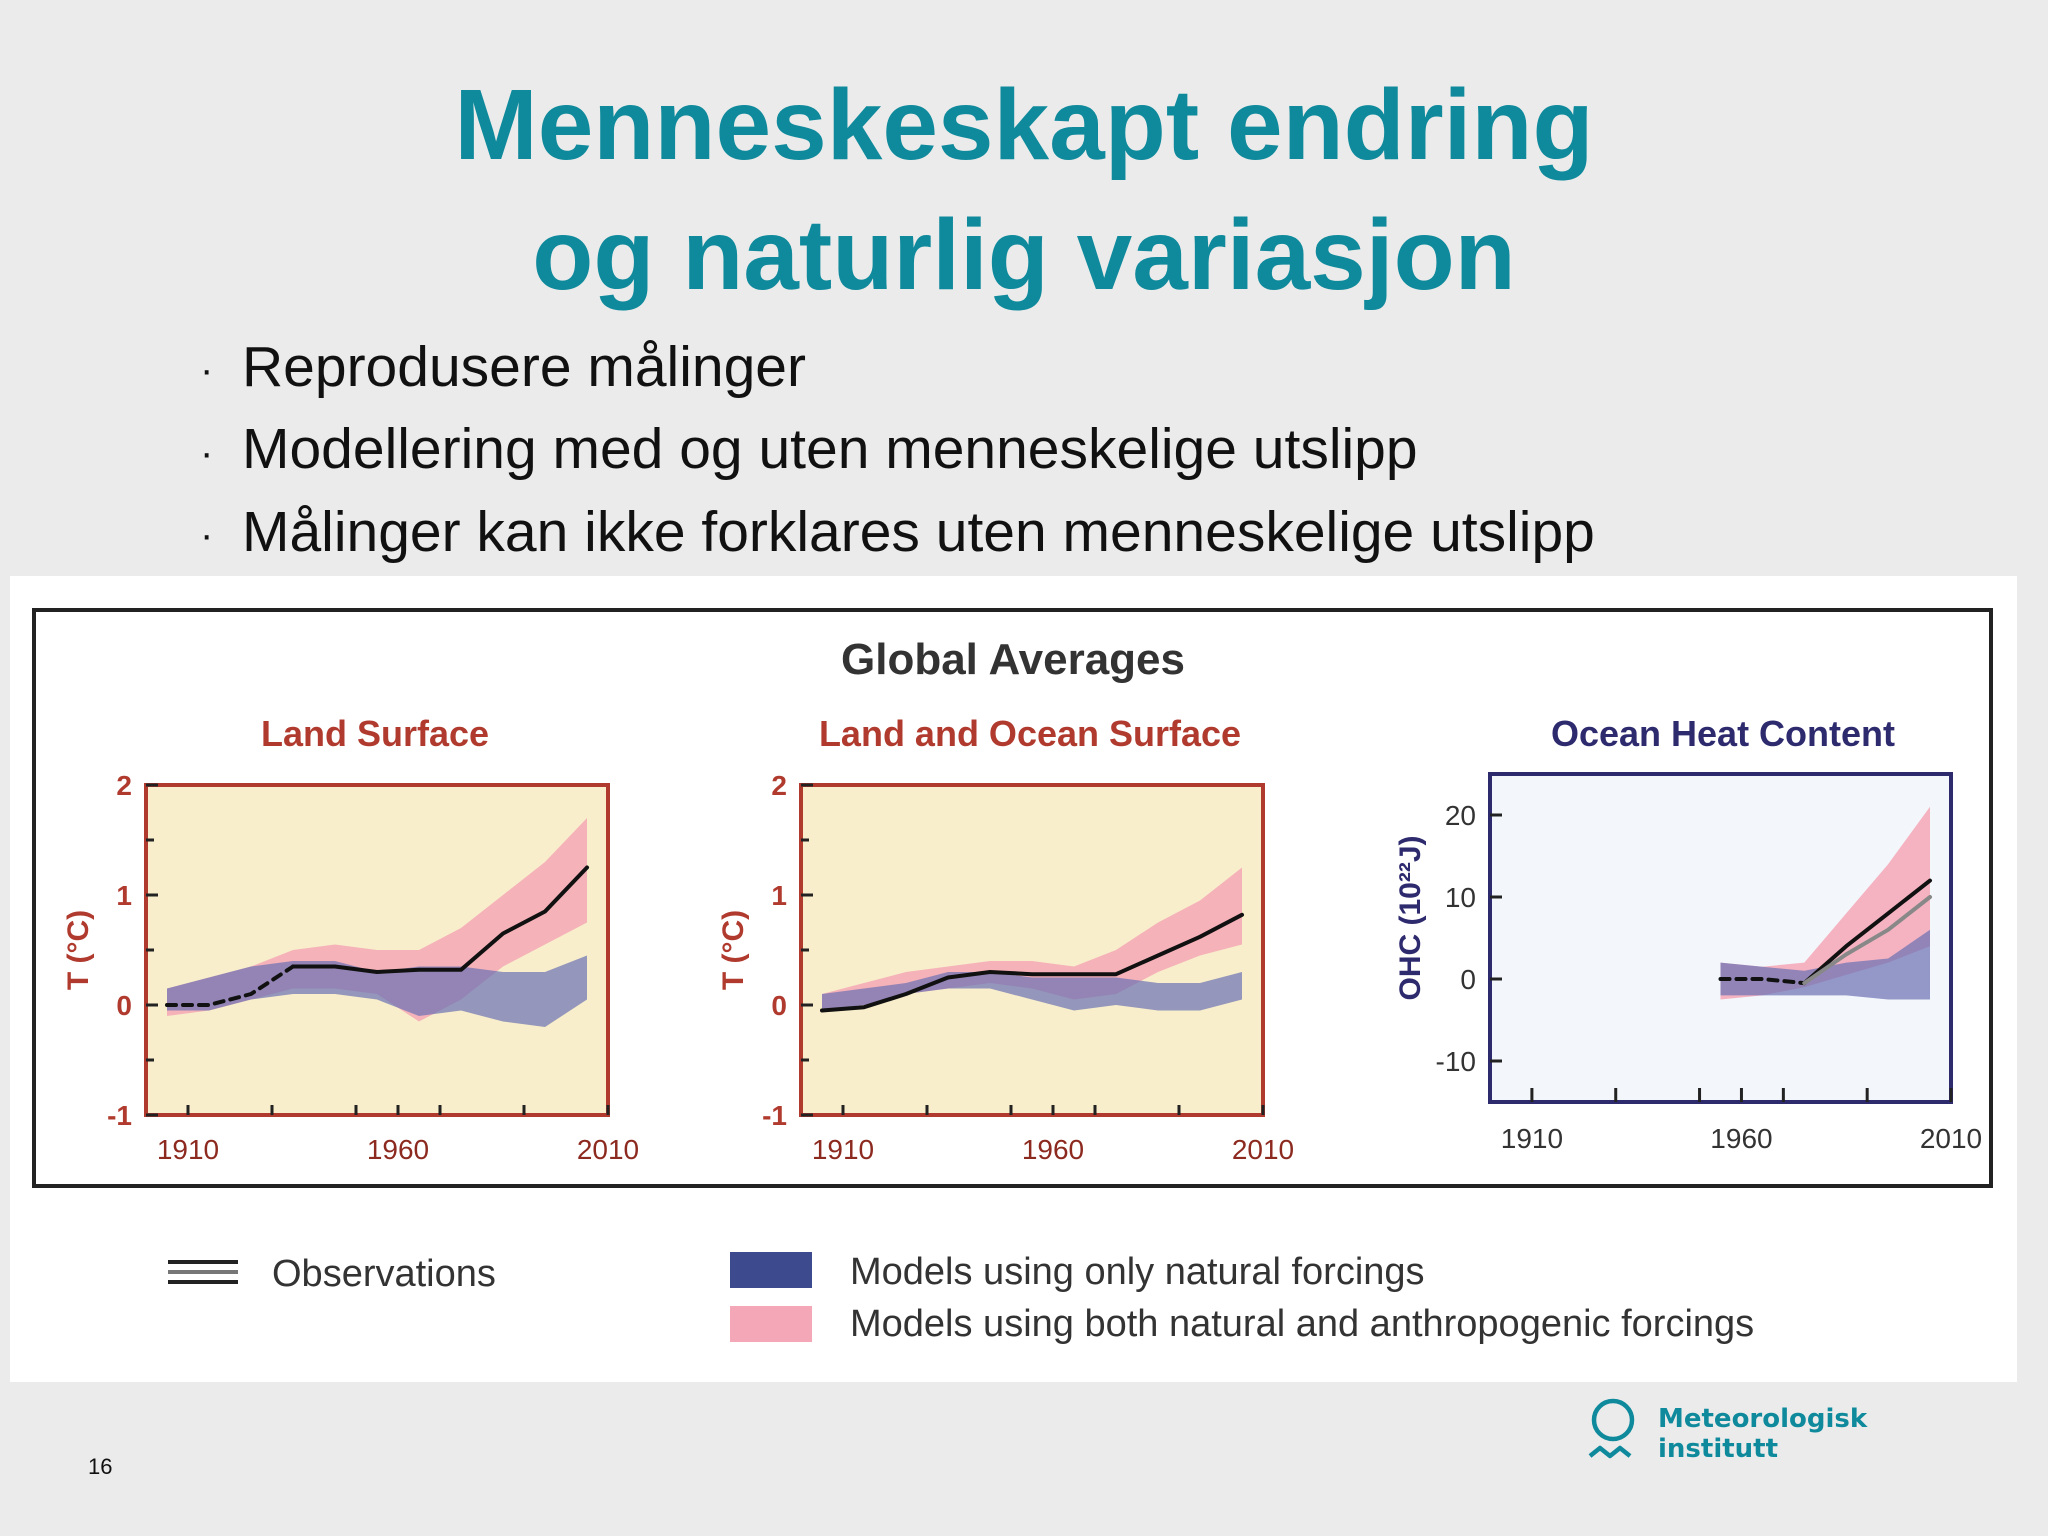  What do you see at coordinates (1024, 125) in the screenshot?
I see `slide-title-line-1: Menneskeskapt endring` at bounding box center [1024, 125].